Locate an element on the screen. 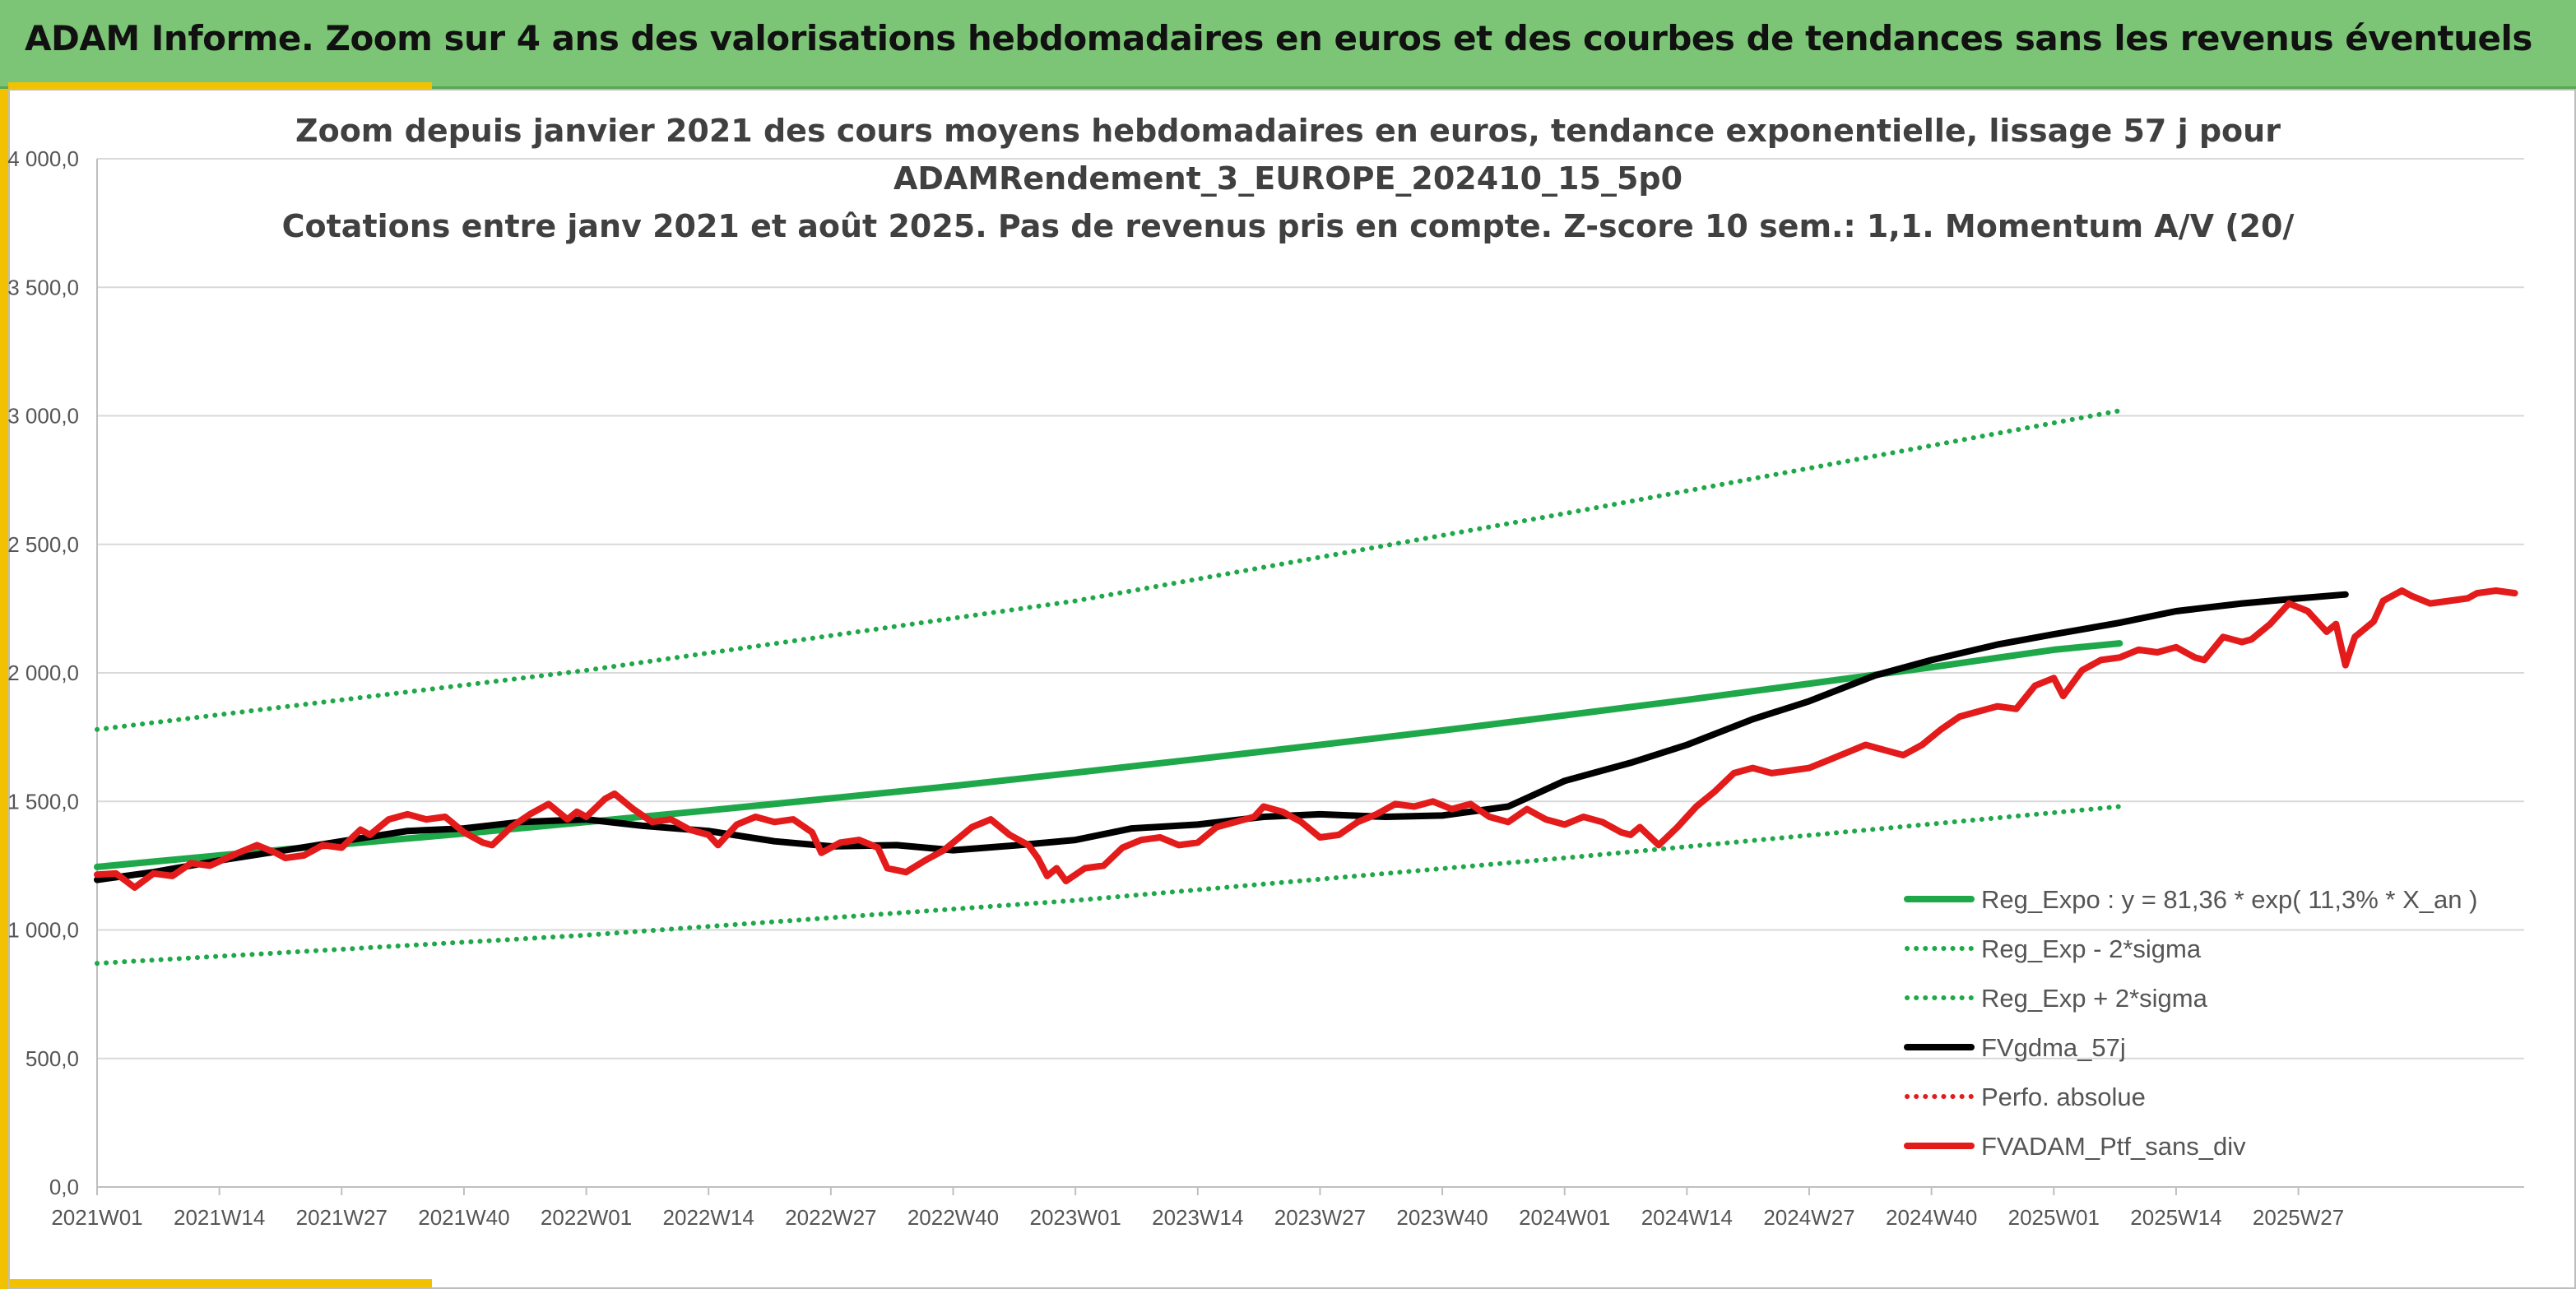 The width and height of the screenshot is (2576, 1289). accent-bar-left is located at coordinates (4, 689).